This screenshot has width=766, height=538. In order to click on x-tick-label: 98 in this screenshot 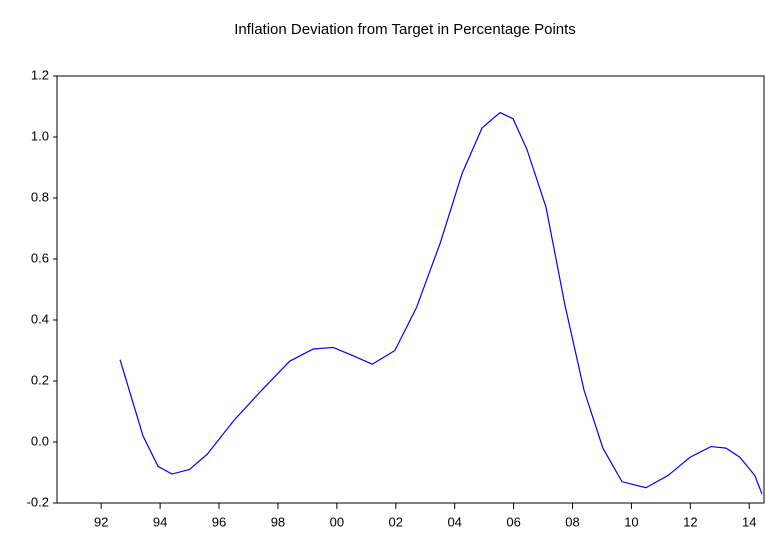, I will do `click(278, 521)`.